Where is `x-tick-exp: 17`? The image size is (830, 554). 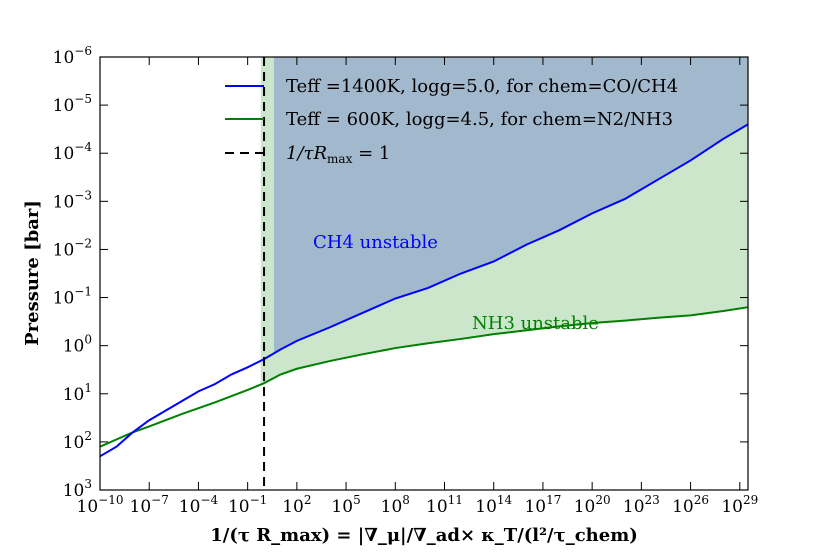
x-tick-exp: 17 is located at coordinates (553, 500).